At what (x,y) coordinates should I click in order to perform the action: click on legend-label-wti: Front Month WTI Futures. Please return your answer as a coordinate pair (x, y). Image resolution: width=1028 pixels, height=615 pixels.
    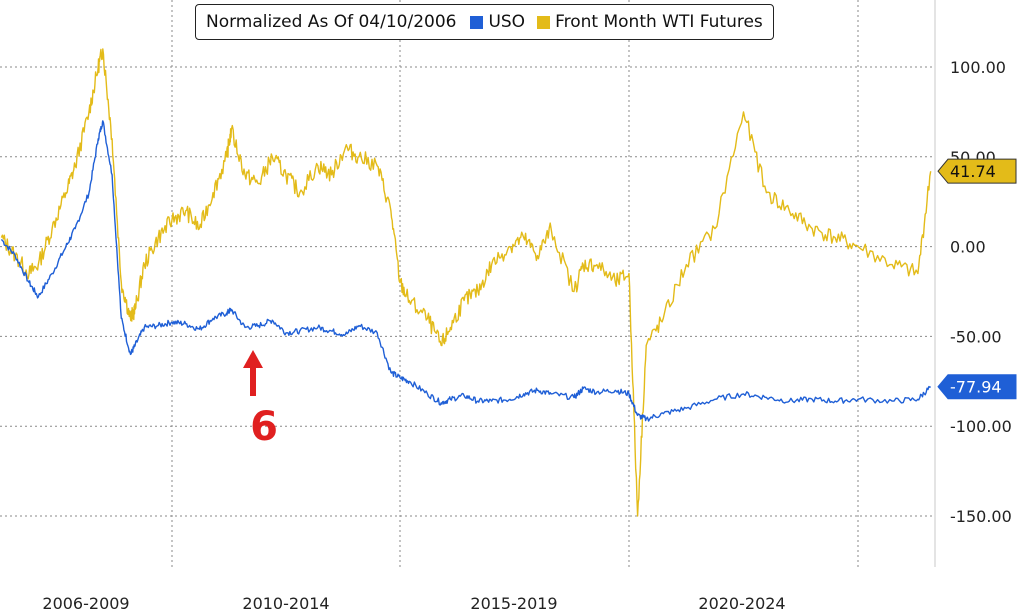
    Looking at the image, I should click on (659, 22).